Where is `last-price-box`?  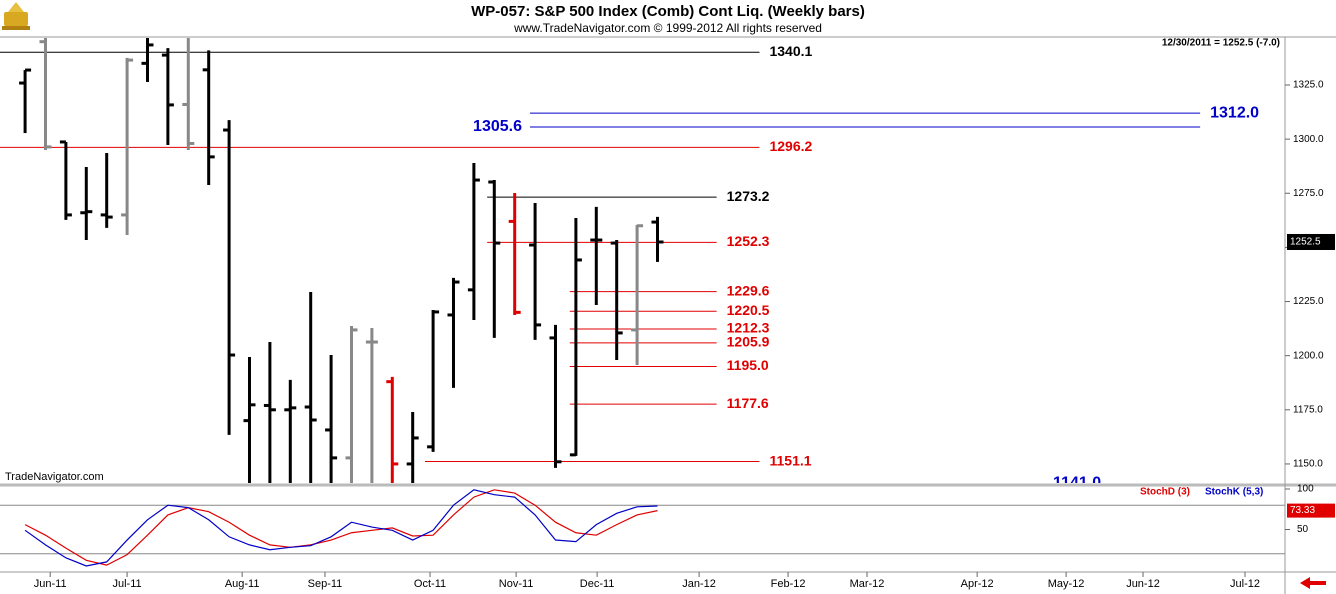 last-price-box is located at coordinates (1311, 241).